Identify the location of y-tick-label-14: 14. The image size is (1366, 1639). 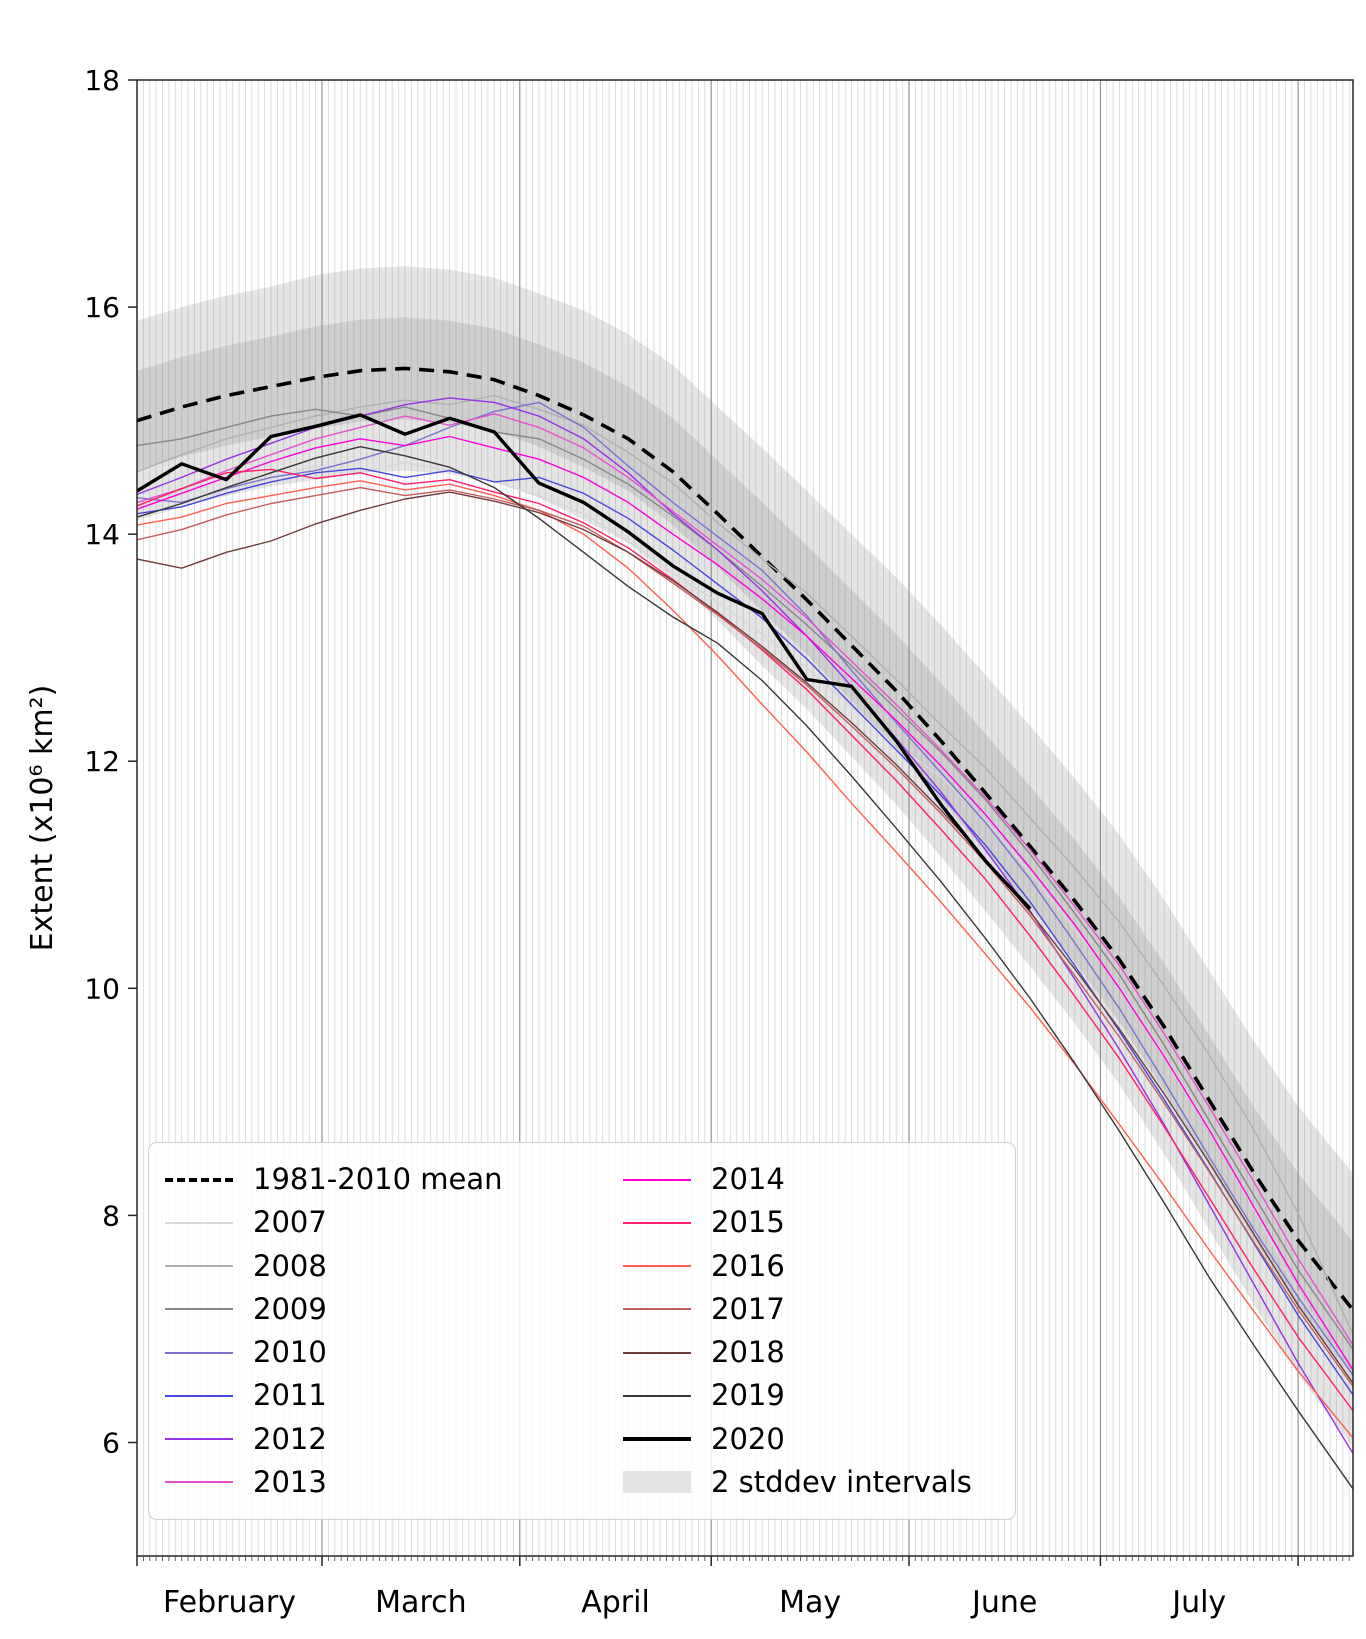
(102, 534).